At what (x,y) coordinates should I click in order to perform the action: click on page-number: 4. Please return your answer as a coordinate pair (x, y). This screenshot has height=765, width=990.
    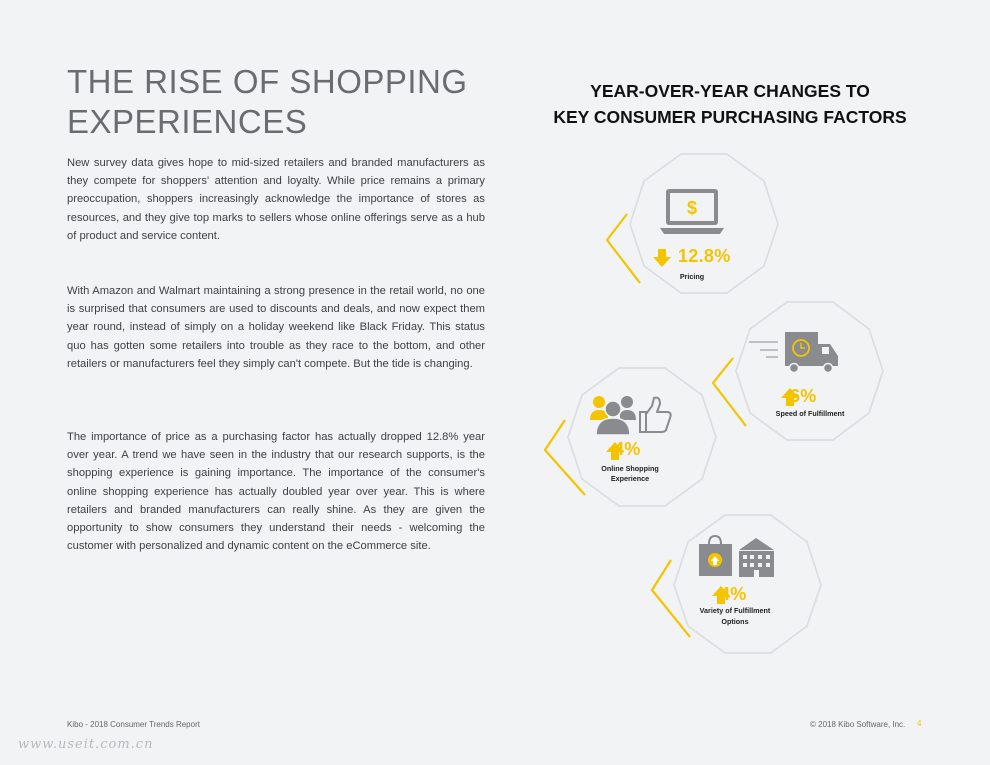
    Looking at the image, I should click on (919, 723).